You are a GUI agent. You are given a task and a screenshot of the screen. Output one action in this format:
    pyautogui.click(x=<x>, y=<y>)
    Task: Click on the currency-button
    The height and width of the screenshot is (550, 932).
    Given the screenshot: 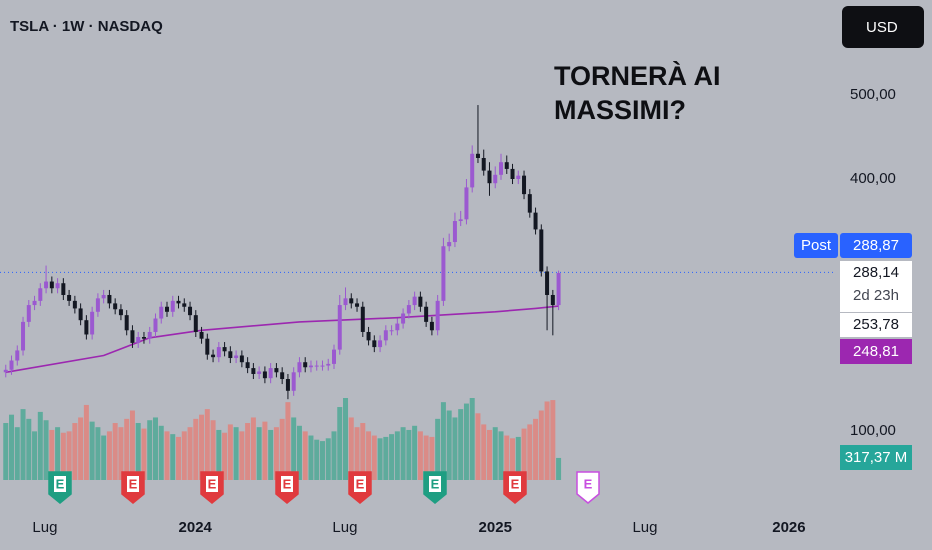 What is the action you would take?
    pyautogui.click(x=883, y=27)
    